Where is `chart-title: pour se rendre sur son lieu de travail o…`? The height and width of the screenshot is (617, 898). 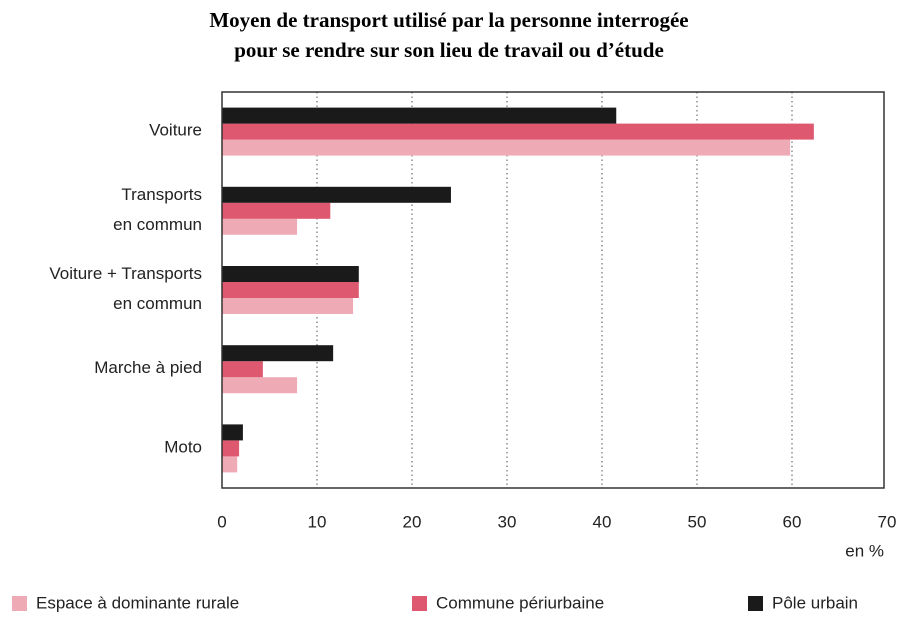
chart-title: pour se rendre sur son lieu de travail o… is located at coordinates (449, 50).